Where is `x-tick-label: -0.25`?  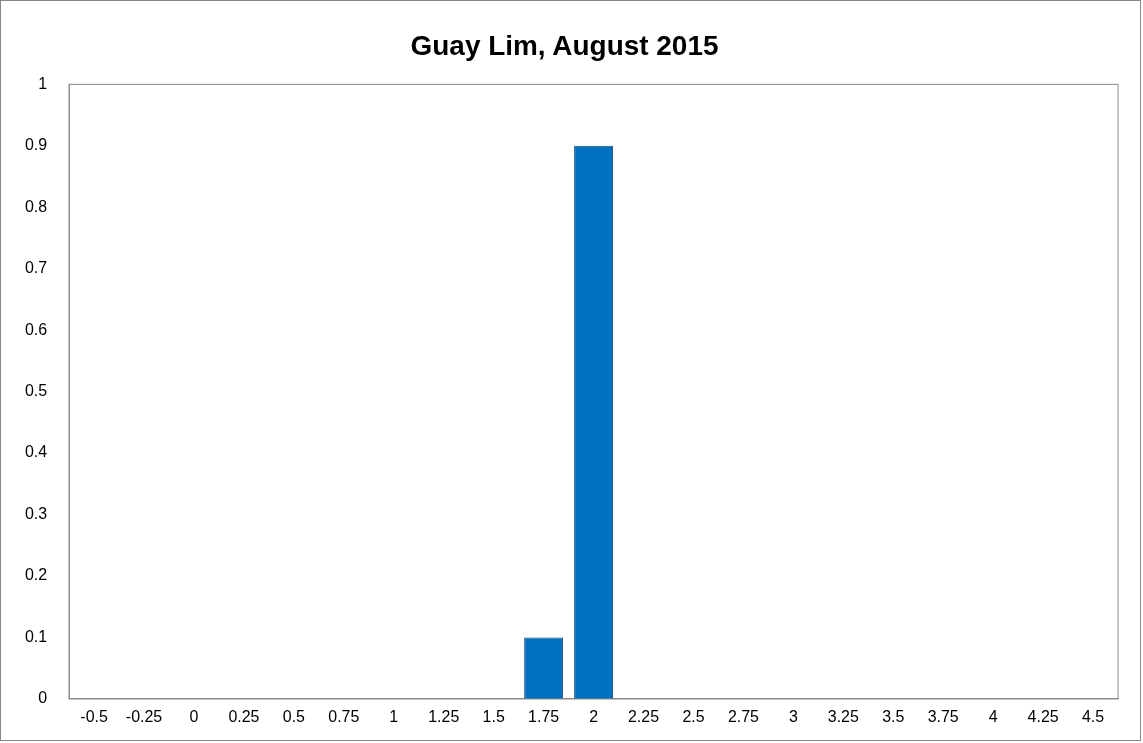
x-tick-label: -0.25 is located at coordinates (144, 716).